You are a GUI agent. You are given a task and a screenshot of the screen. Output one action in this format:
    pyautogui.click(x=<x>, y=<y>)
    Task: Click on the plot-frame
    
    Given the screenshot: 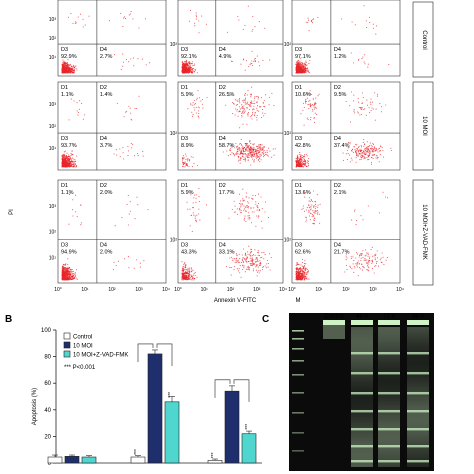 What is the action you would take?
    pyautogui.click(x=346, y=126)
    